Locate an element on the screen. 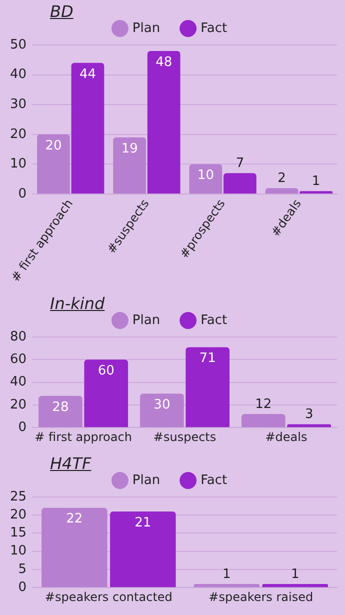 Image resolution: width=345 pixels, height=615 pixels. data-label: 10 is located at coordinates (205, 176).